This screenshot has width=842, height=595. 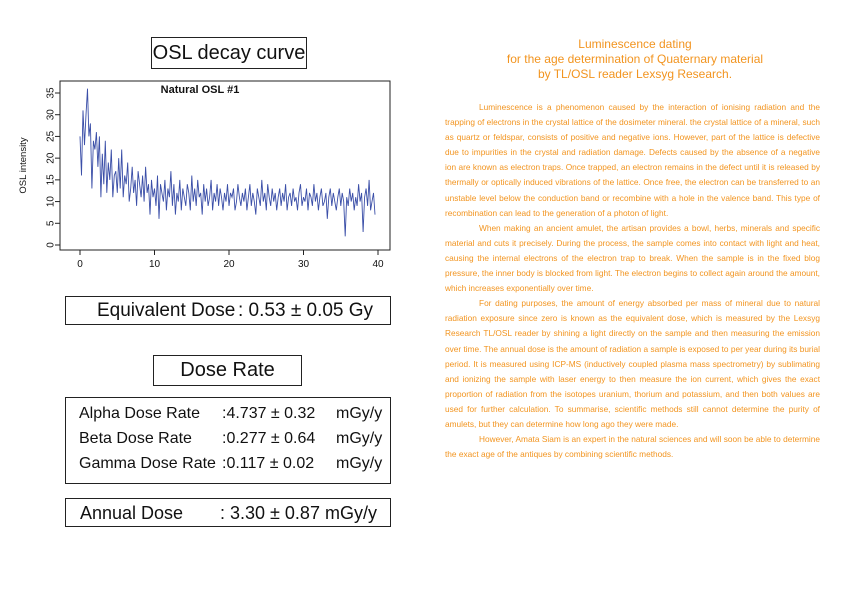 I want to click on annual-dose-box: Annual Dose : 3.30 ± 0.87 mGy/y, so click(x=228, y=512).